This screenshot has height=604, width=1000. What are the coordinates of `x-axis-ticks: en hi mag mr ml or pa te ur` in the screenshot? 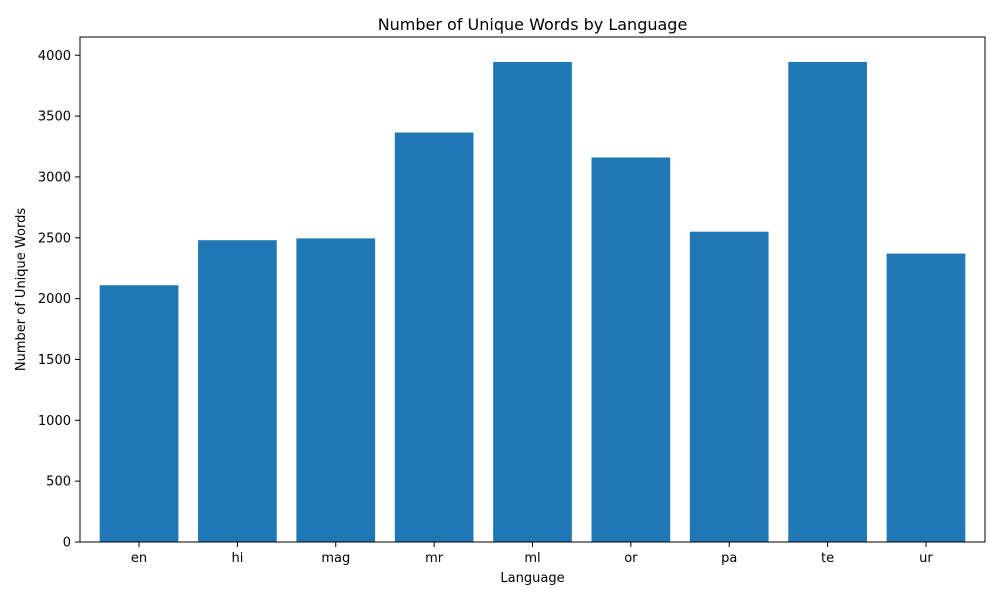 It's located at (532, 554).